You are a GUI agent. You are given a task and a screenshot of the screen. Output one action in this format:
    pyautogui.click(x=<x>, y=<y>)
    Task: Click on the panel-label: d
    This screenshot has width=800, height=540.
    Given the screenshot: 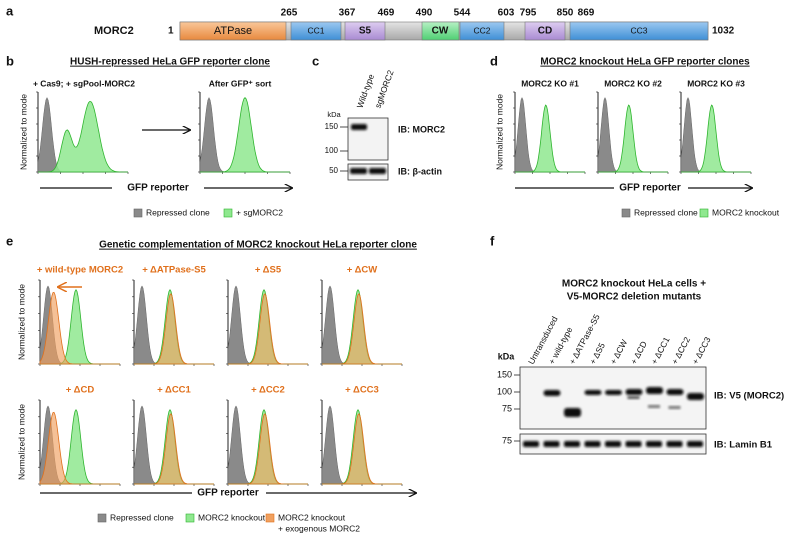 What is the action you would take?
    pyautogui.click(x=494, y=60)
    